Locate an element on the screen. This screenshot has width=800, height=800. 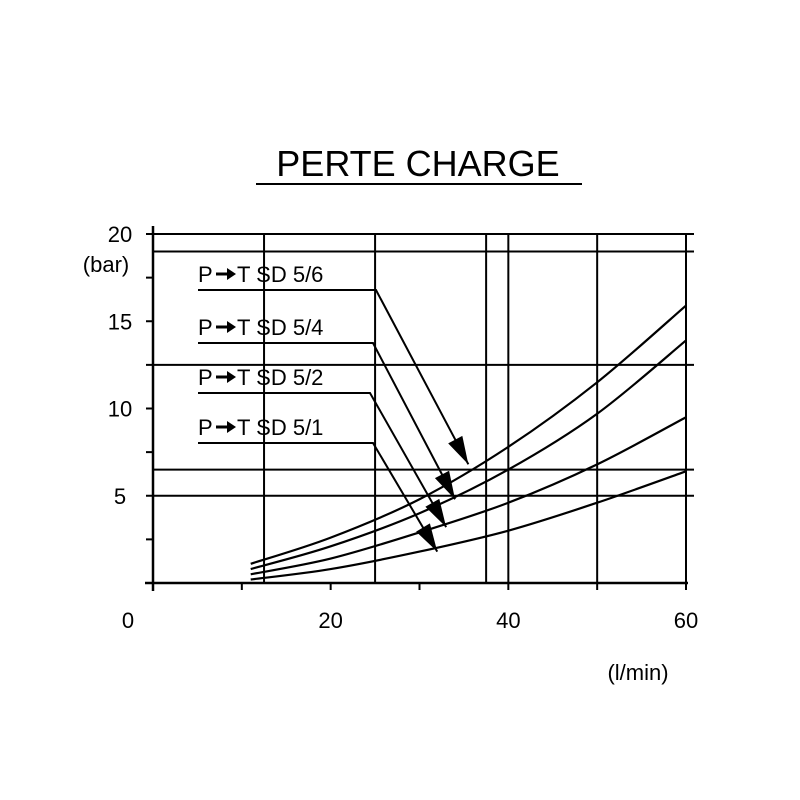
curve-label-suffix-0: T SD 5/6 is located at coordinates (280, 274).